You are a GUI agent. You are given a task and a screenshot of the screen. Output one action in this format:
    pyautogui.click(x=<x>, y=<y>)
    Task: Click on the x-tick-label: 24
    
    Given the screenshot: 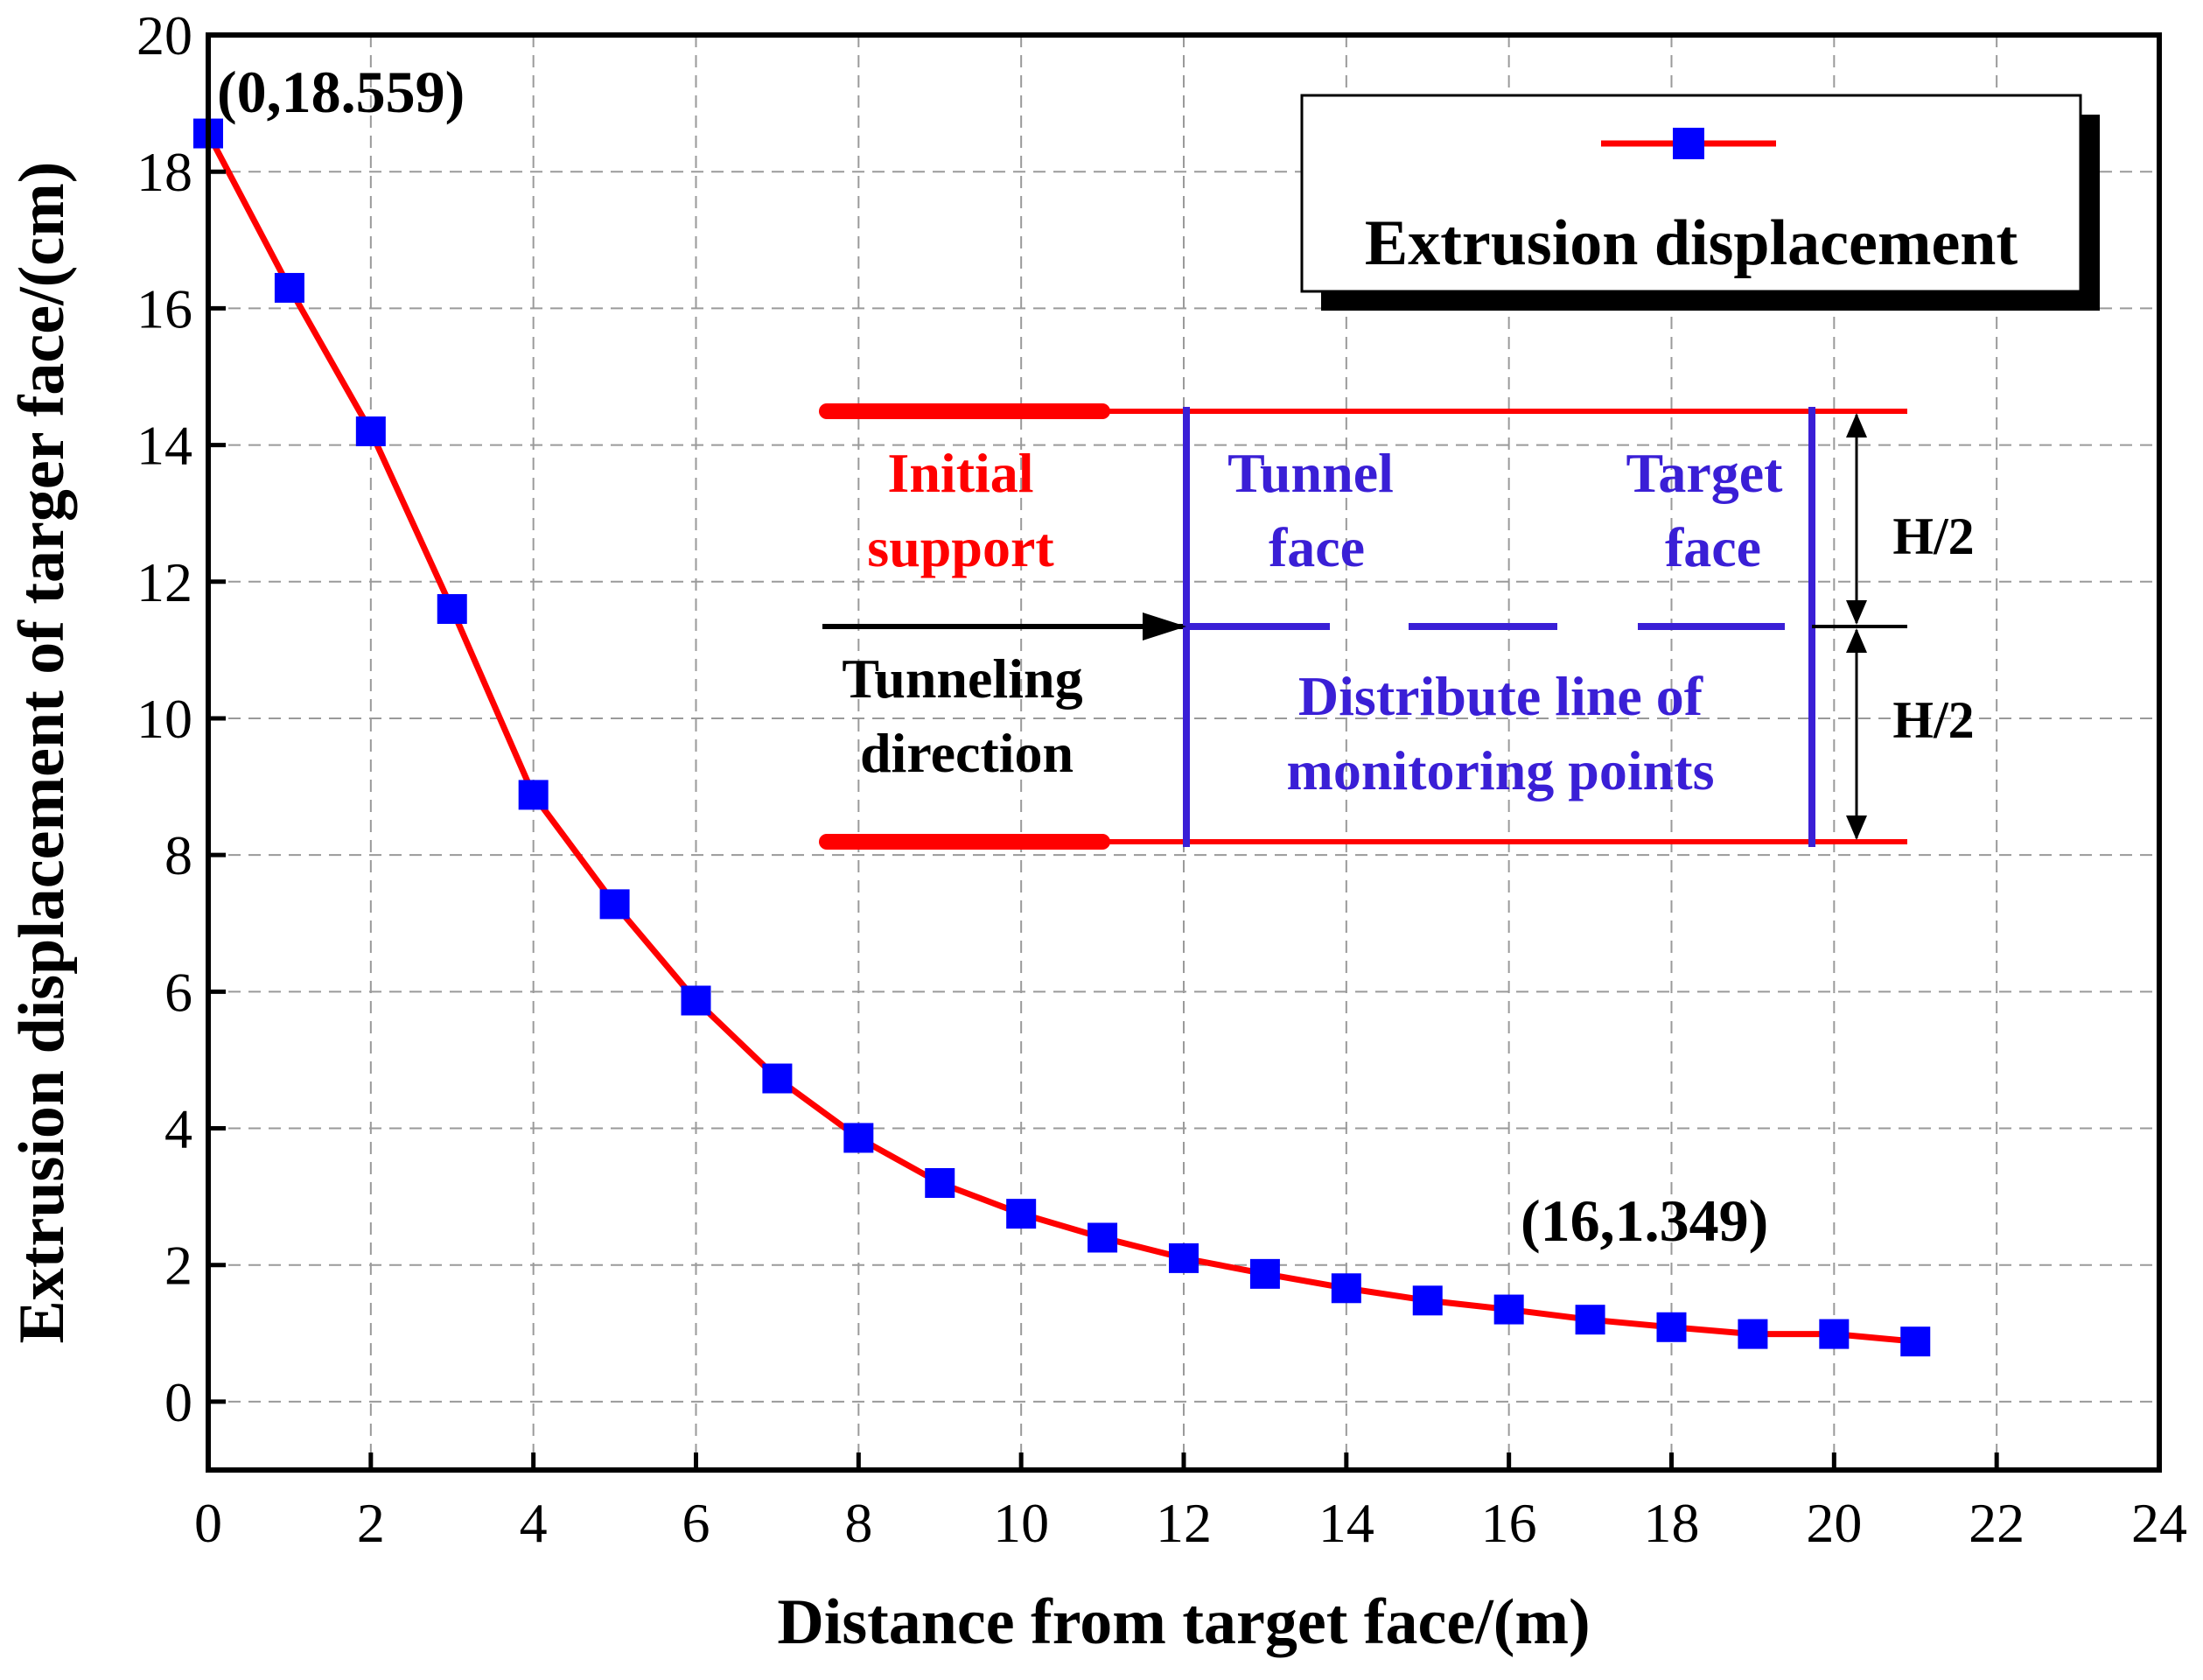 What is the action you would take?
    pyautogui.click(x=2159, y=1523)
    